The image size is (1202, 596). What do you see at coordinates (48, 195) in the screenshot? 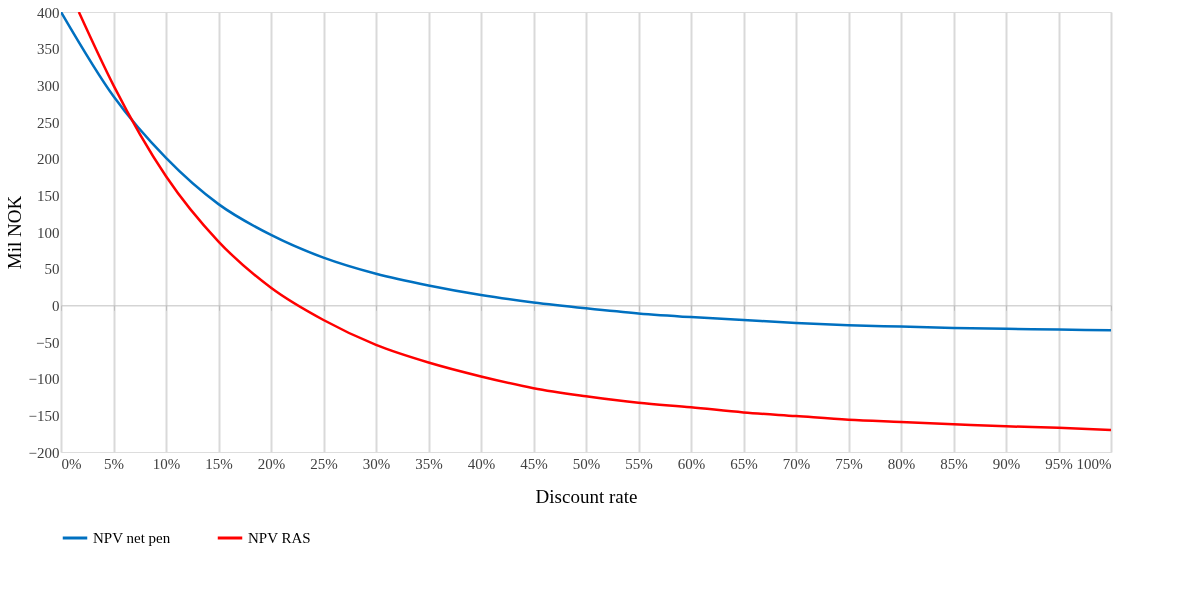
I see `y-tick-label: 150` at bounding box center [48, 195].